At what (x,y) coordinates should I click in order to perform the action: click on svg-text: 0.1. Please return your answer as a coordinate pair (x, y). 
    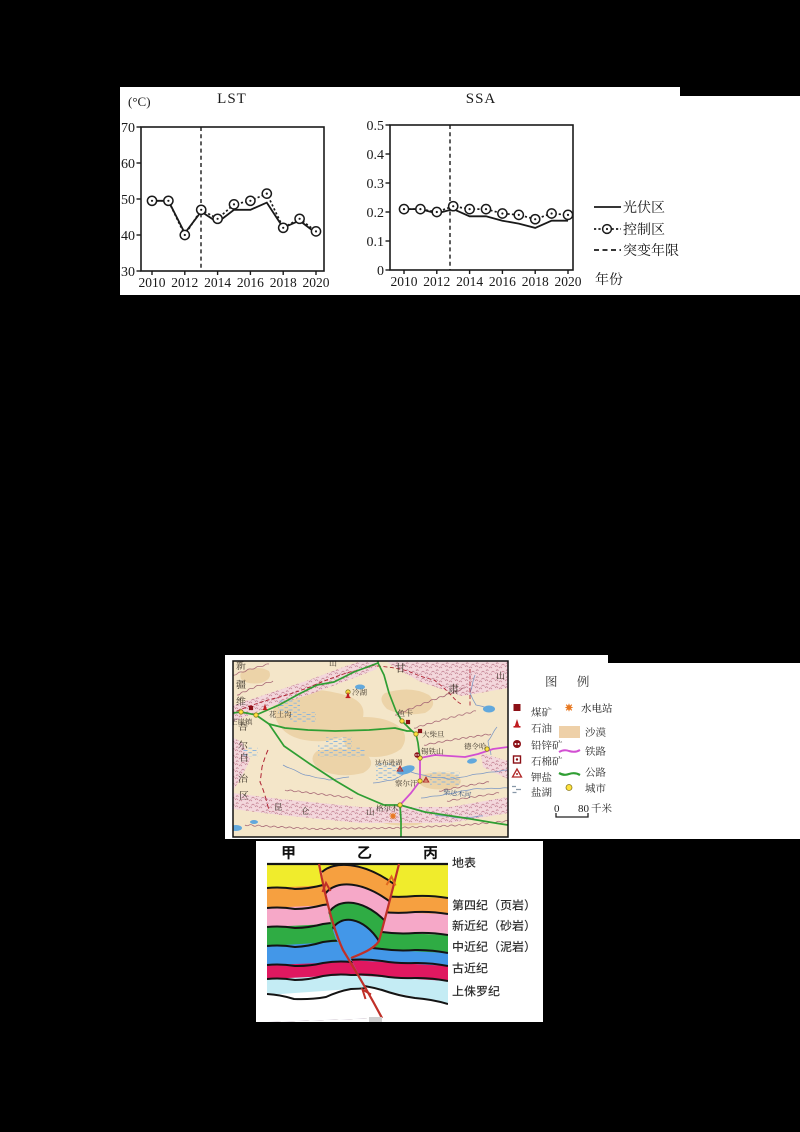
    Looking at the image, I should click on (376, 242).